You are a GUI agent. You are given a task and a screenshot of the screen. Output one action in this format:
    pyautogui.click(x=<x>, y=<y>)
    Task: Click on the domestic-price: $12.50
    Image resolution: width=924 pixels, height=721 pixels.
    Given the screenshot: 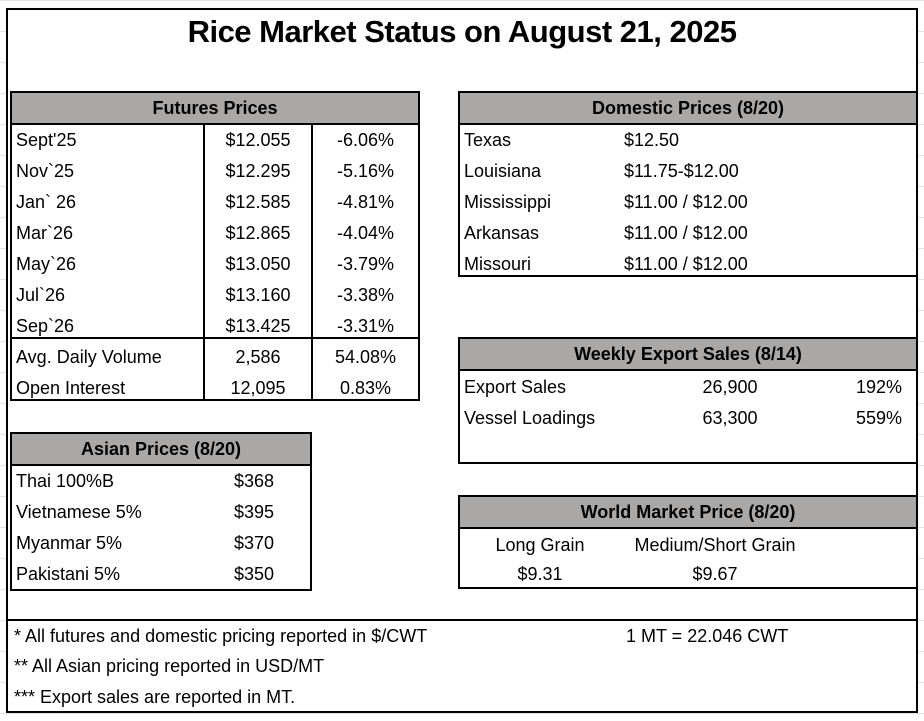 What is the action you would take?
    pyautogui.click(x=652, y=140)
    